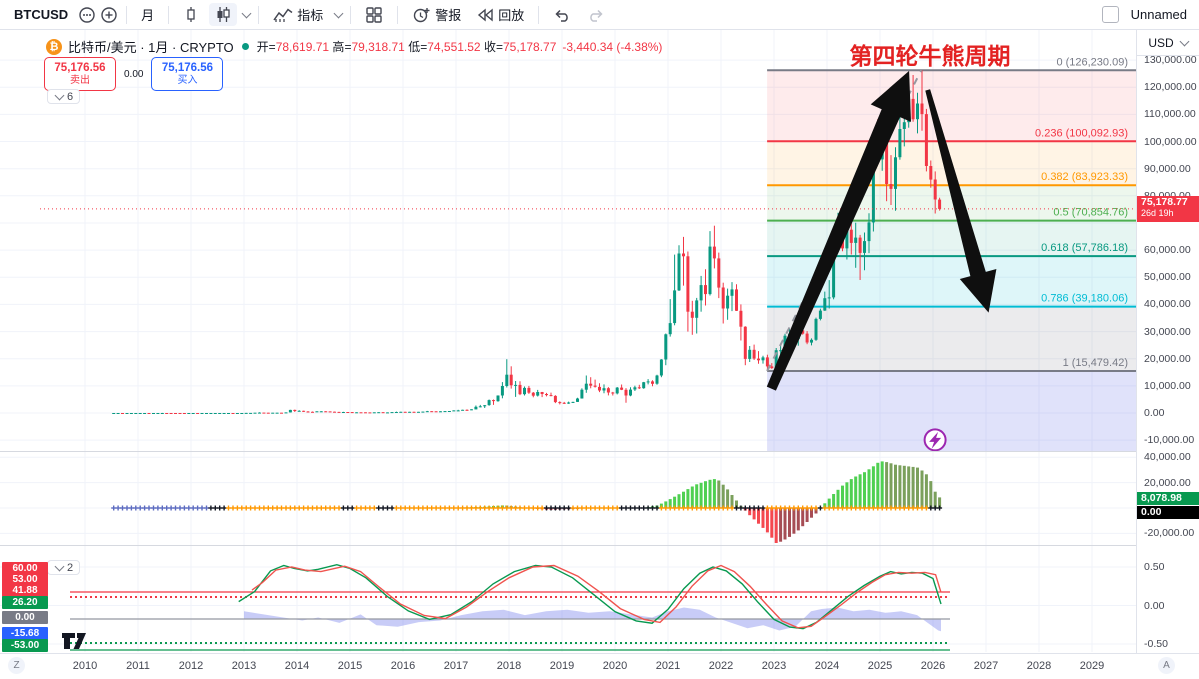 The height and width of the screenshot is (679, 1199). What do you see at coordinates (562, 666) in the screenshot?
I see `year-label: 2019` at bounding box center [562, 666].